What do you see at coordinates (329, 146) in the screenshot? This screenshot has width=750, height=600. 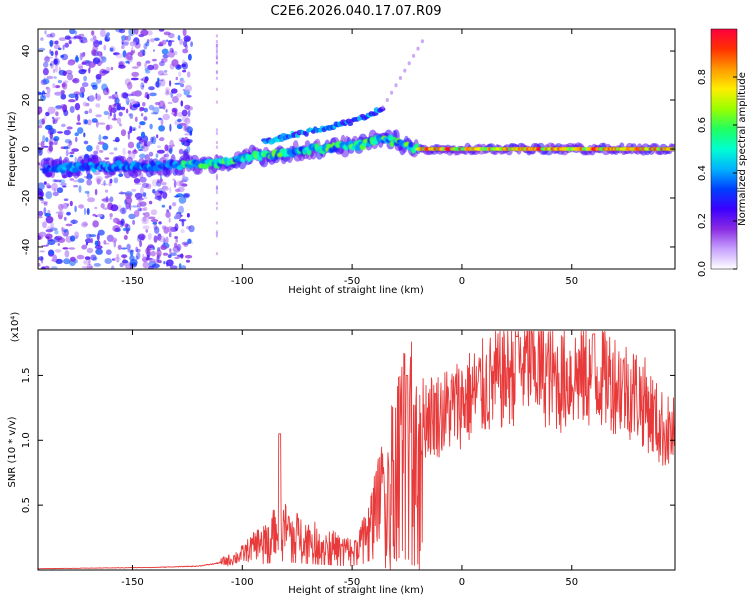 I see `track-core` at bounding box center [329, 146].